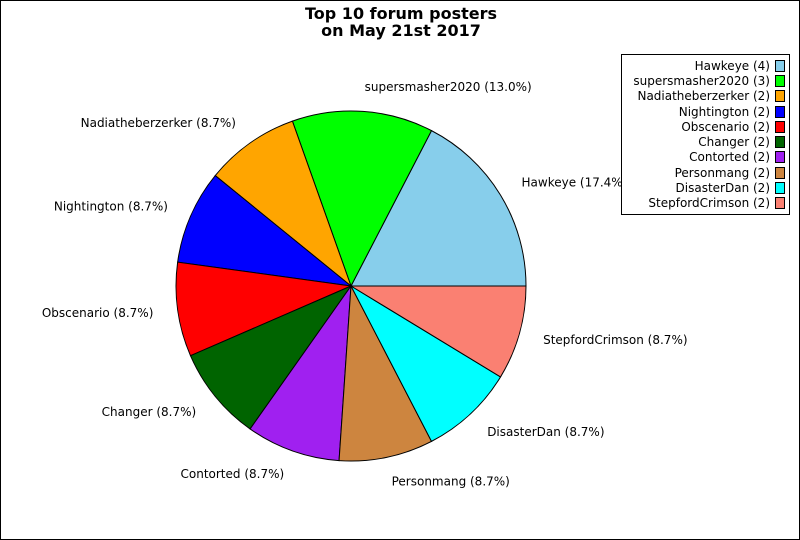 The image size is (800, 540). I want to click on pie-slice-stepfordcrimson, so click(438, 331).